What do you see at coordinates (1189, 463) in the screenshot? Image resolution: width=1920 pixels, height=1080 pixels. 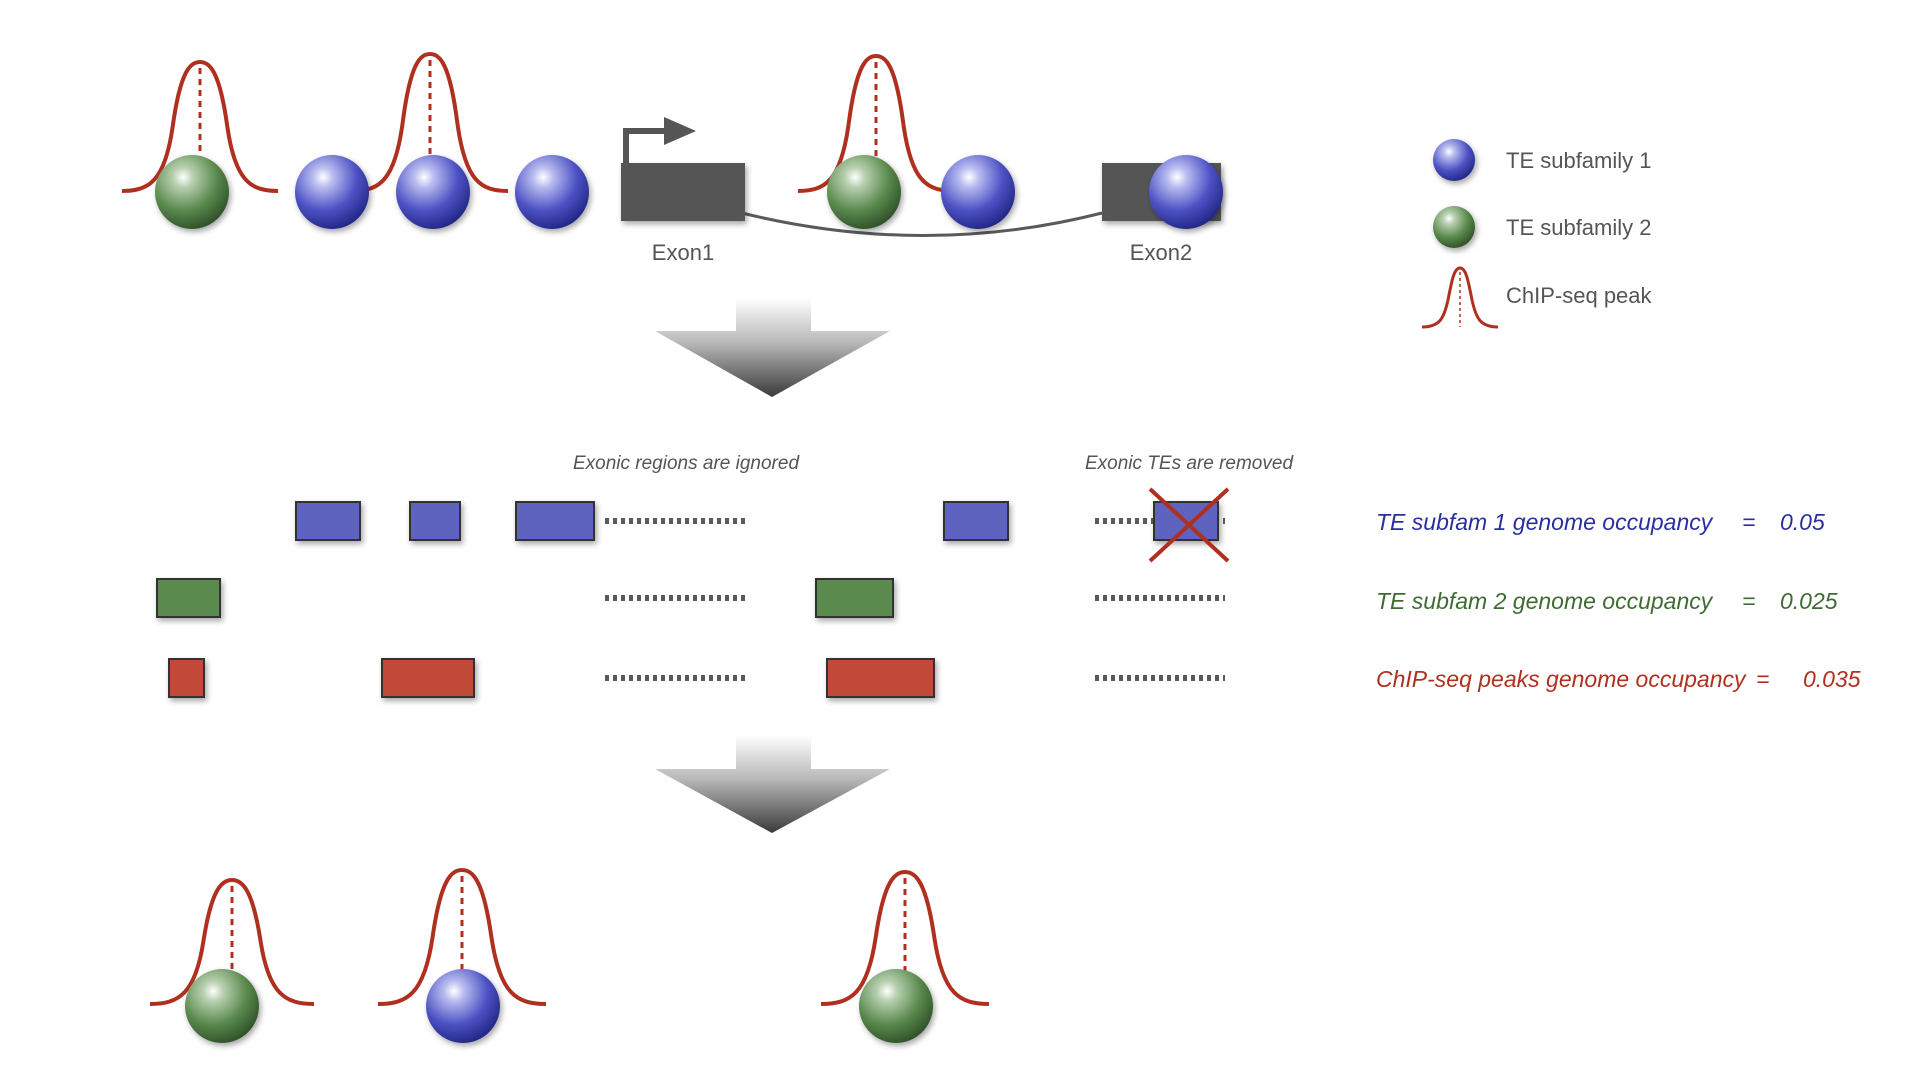 I see `note-exonic-tes-removed: Exonic TEs are removed` at bounding box center [1189, 463].